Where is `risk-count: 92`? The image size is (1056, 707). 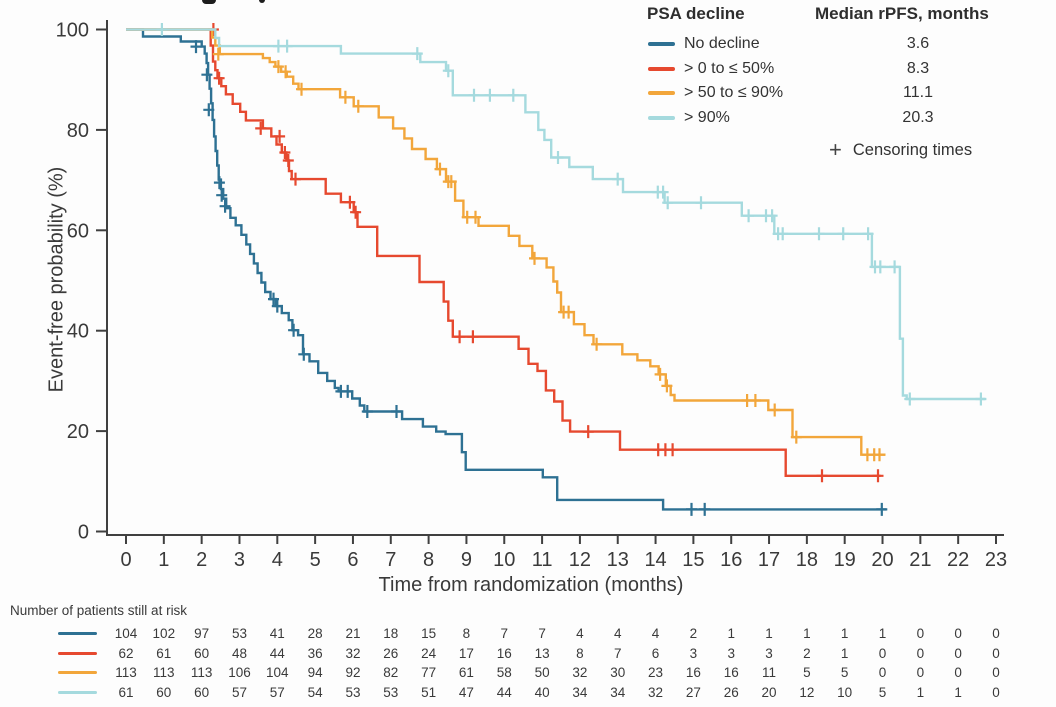 risk-count: 92 is located at coordinates (353, 672).